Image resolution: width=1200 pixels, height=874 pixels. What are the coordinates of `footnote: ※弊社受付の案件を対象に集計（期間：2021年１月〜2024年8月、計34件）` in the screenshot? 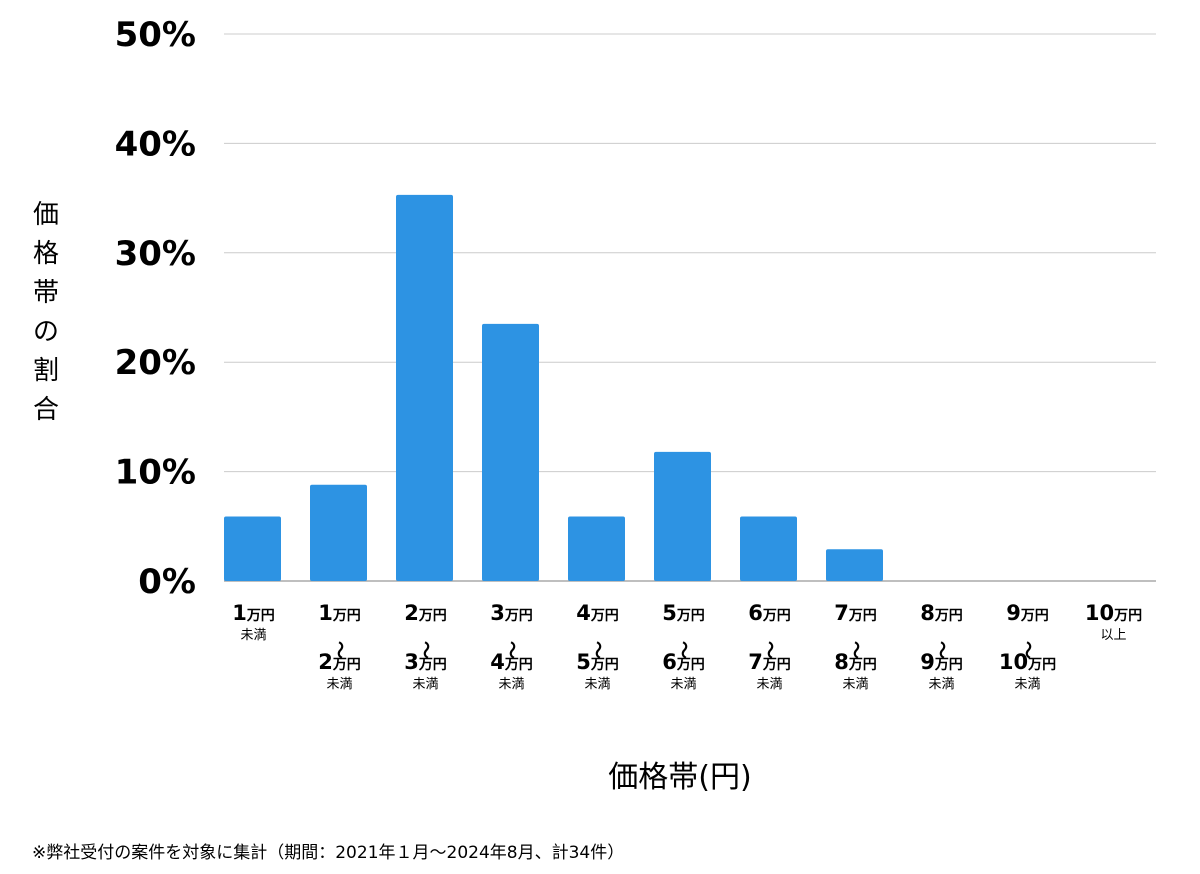 It's located at (328, 853).